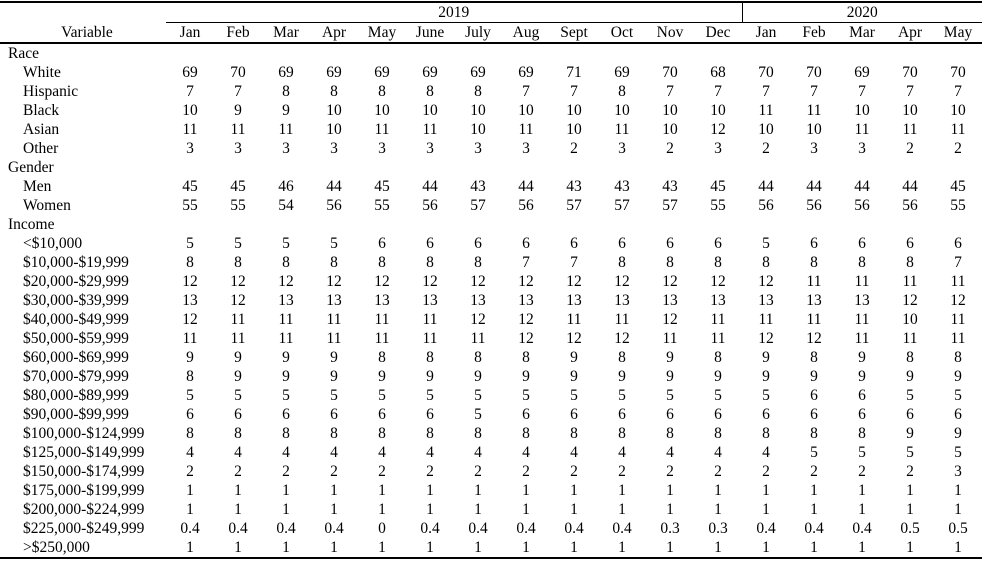  I want to click on cell-value: 55, so click(382, 205).